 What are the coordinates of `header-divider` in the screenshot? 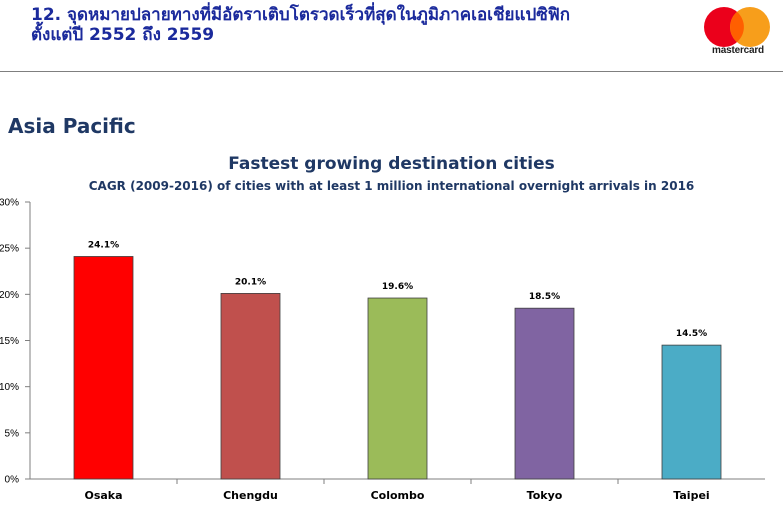 It's located at (391, 71).